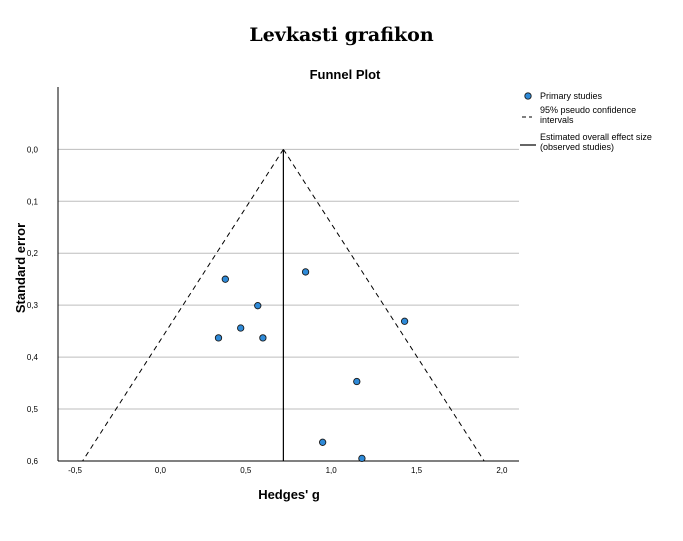 This screenshot has height=541, width=683. What do you see at coordinates (161, 470) in the screenshot?
I see `x-tick-label: 0,0` at bounding box center [161, 470].